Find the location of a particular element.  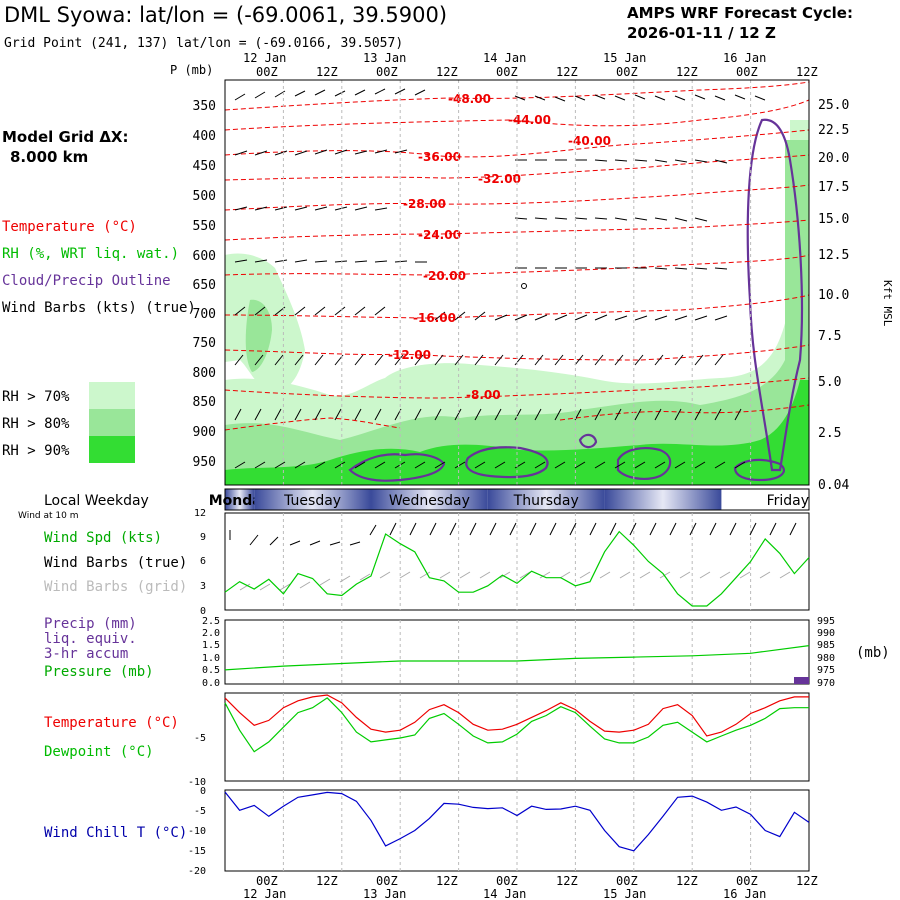

temperature-panel is located at coordinates (517, 737).